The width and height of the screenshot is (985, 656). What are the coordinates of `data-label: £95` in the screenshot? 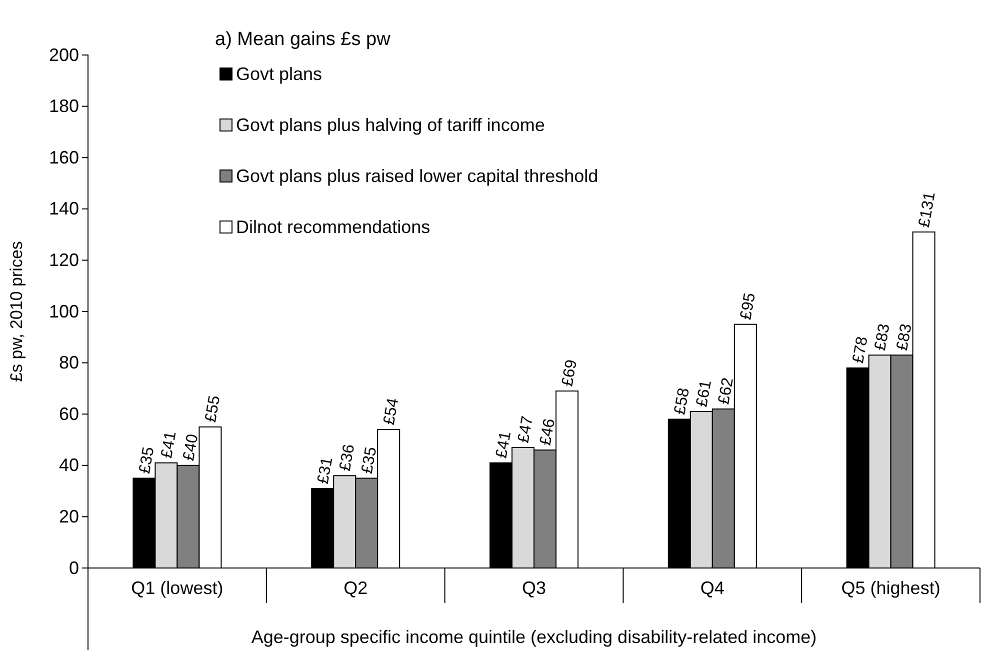 It's located at (748, 307).